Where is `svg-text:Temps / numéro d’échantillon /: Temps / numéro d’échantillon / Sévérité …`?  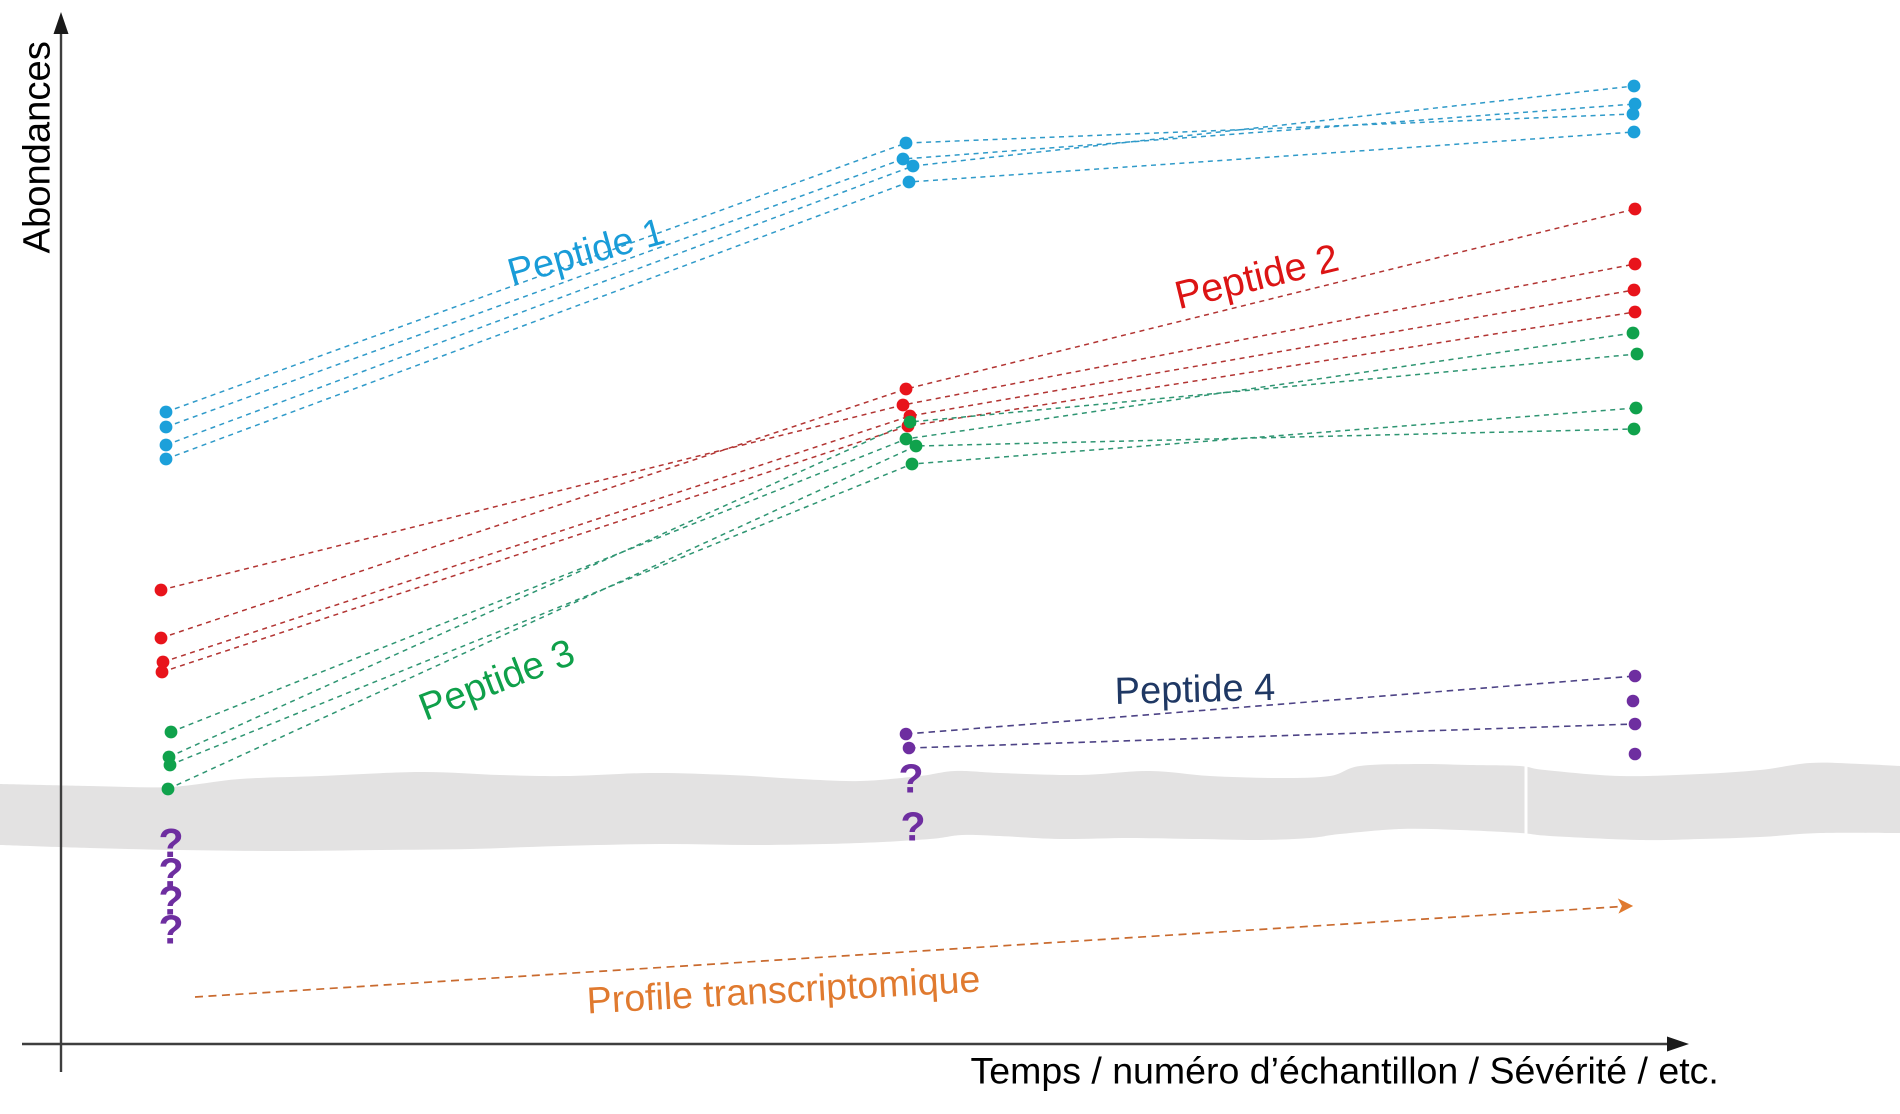 svg-text:Temps / numéro d’échantillon /: Temps / numéro d’échantillon / Sévérité … is located at coordinates (1345, 1071).